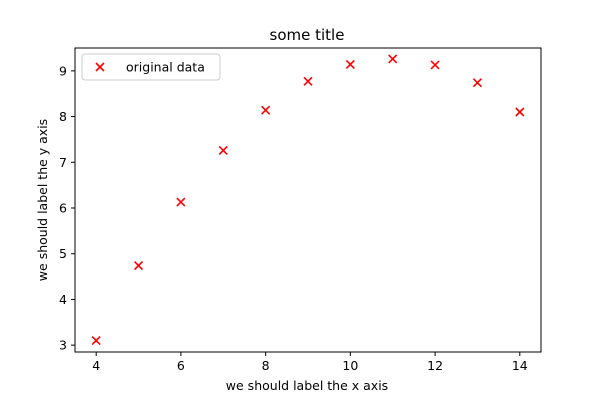 The width and height of the screenshot is (600, 400). Describe the element at coordinates (63, 70) in the screenshot. I see `y-tick-label: 9` at that location.